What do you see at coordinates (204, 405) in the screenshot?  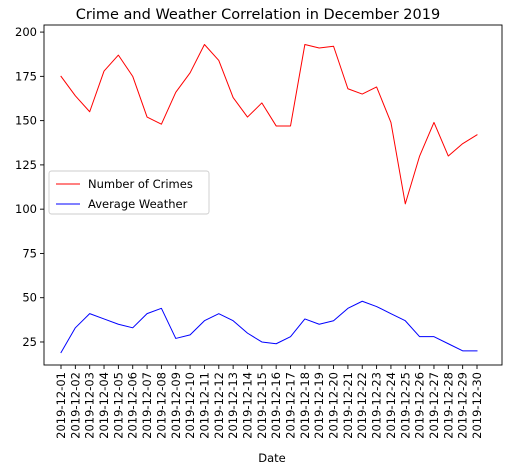 I see `x-tick-label: 2019-12-11` at bounding box center [204, 405].